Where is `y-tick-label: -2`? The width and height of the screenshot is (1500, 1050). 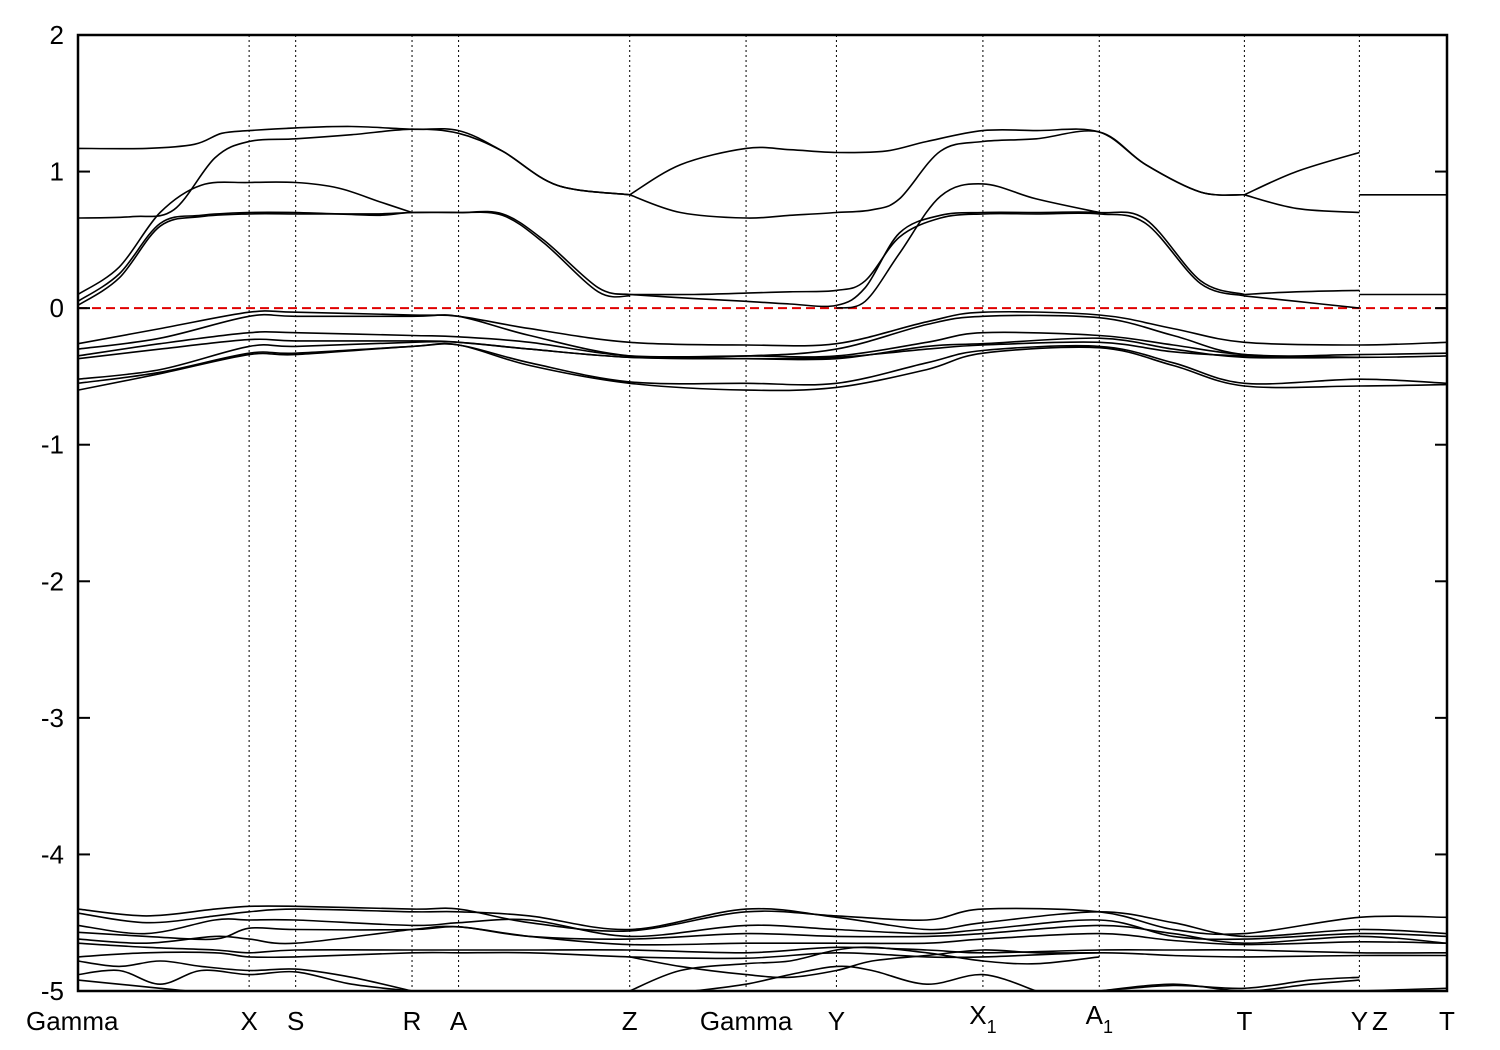 y-tick-label: -2 is located at coordinates (52, 581).